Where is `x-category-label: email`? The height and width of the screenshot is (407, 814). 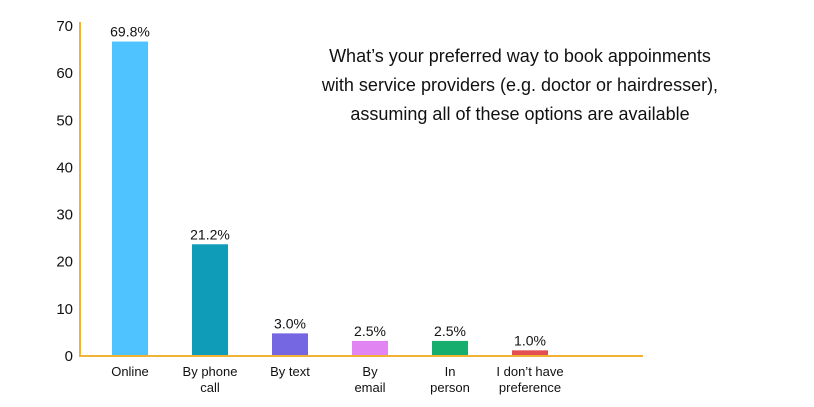
x-category-label: email is located at coordinates (369, 387).